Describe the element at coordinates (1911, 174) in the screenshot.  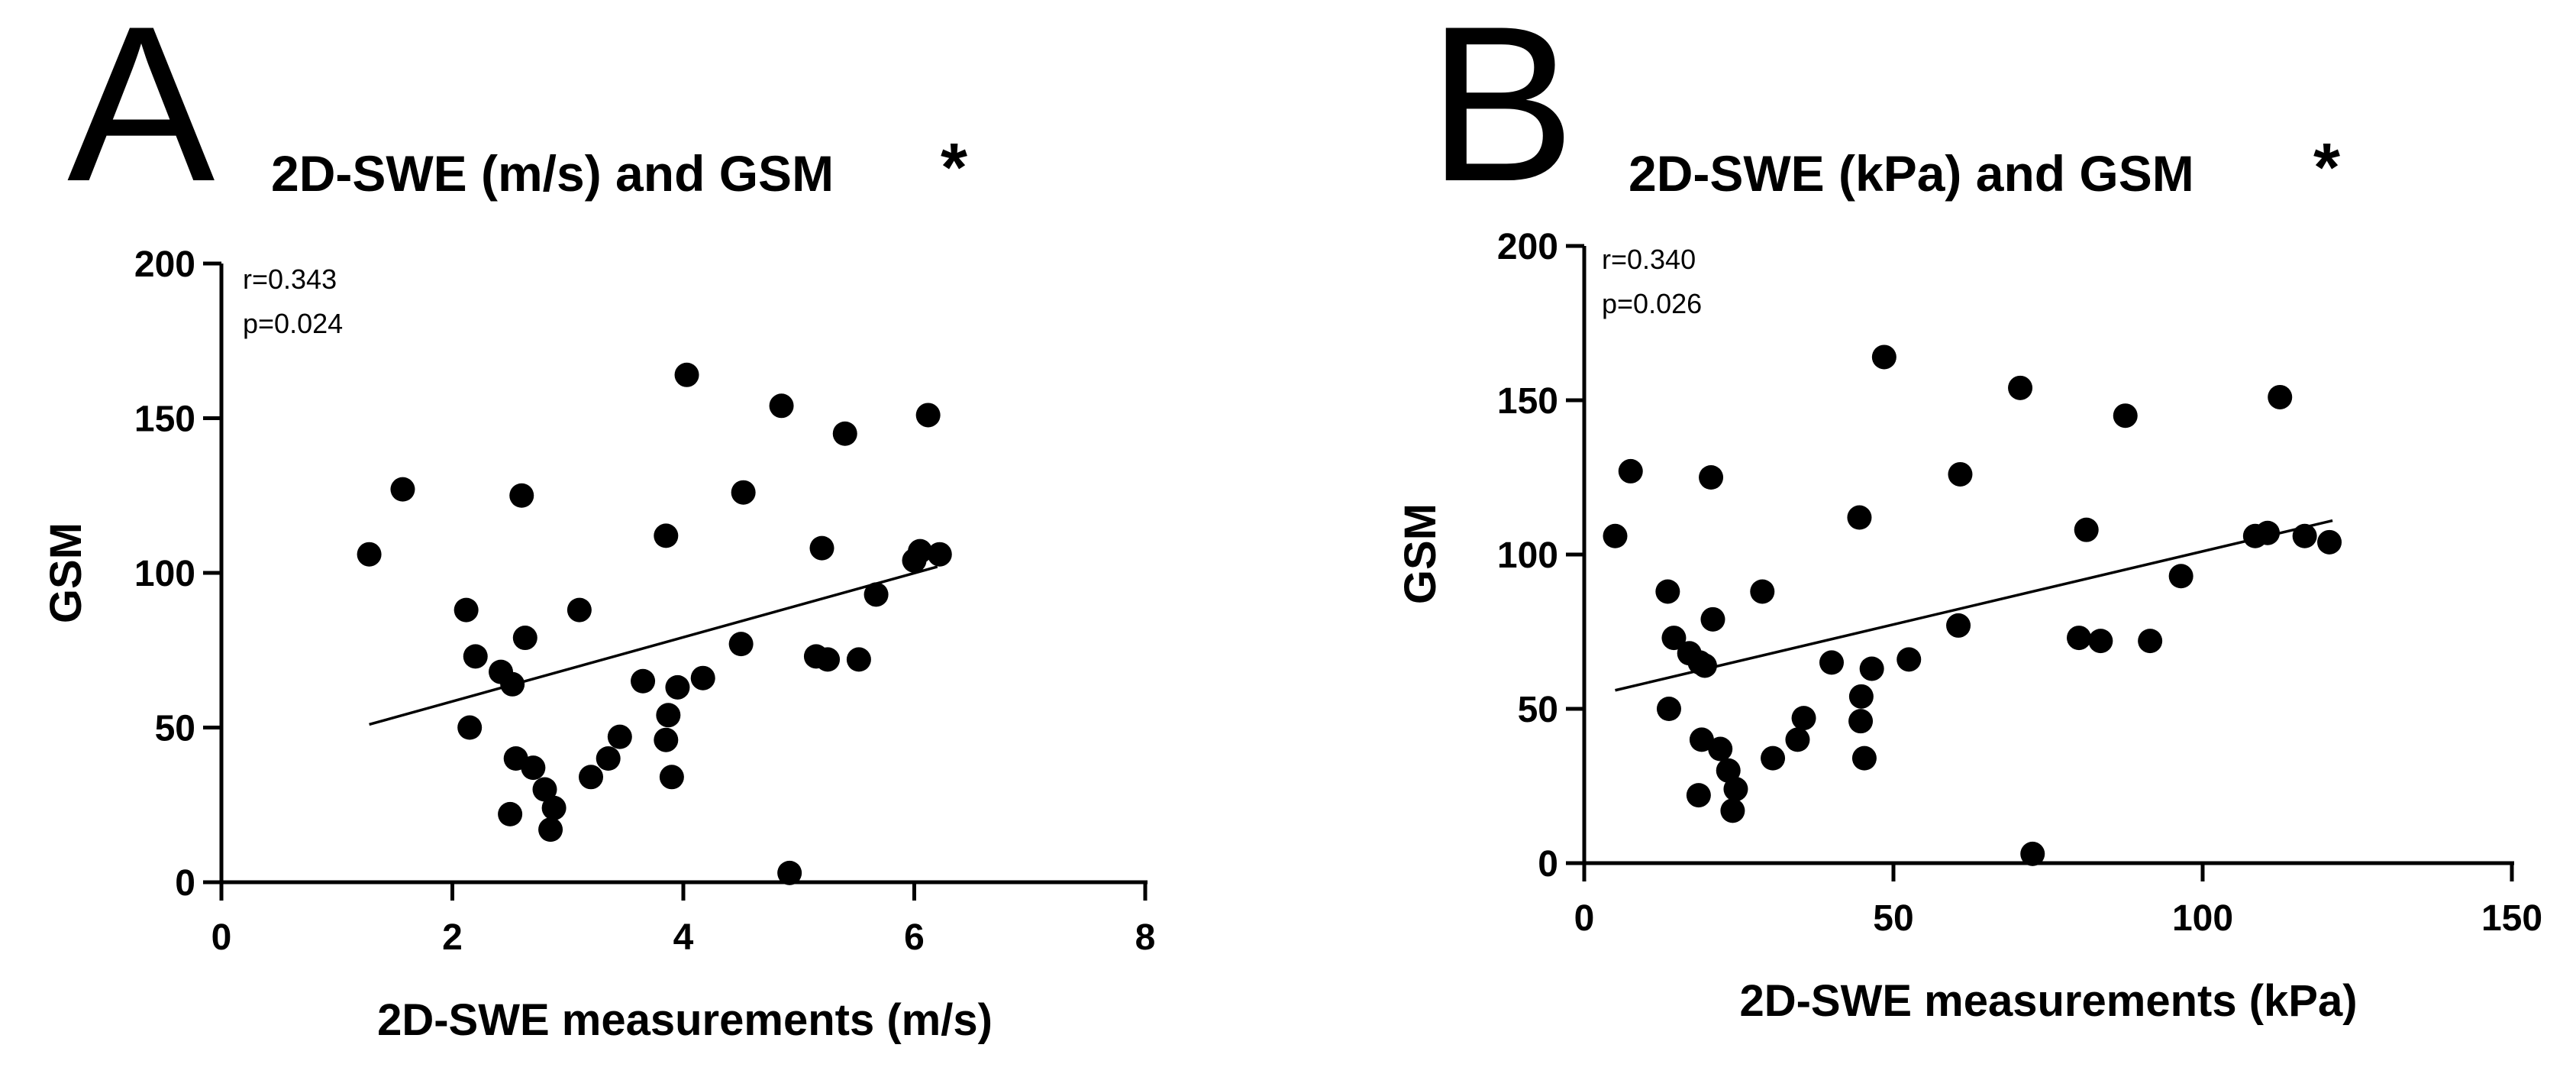
I see `chart-title: 2D-SWE (kPa) and GSM` at that location.